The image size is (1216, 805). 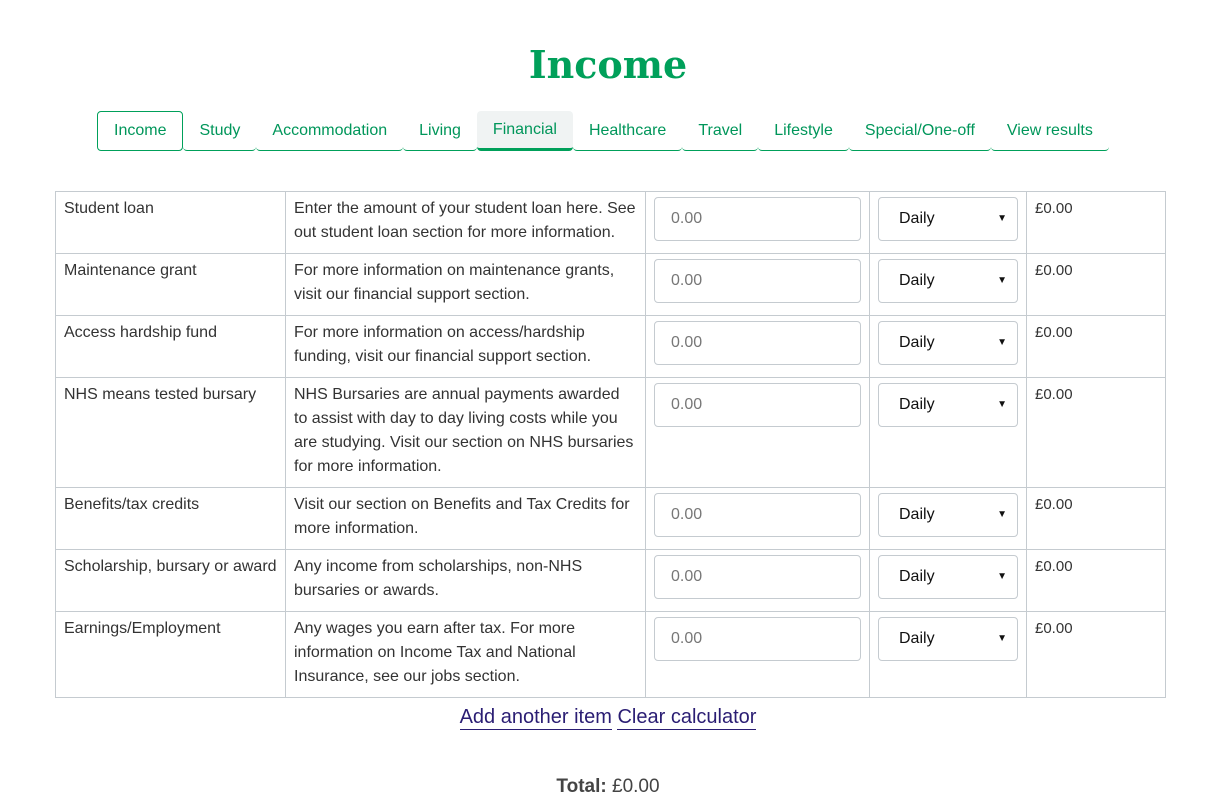 I want to click on clear-calculator-link: Clear calculator, so click(x=687, y=718).